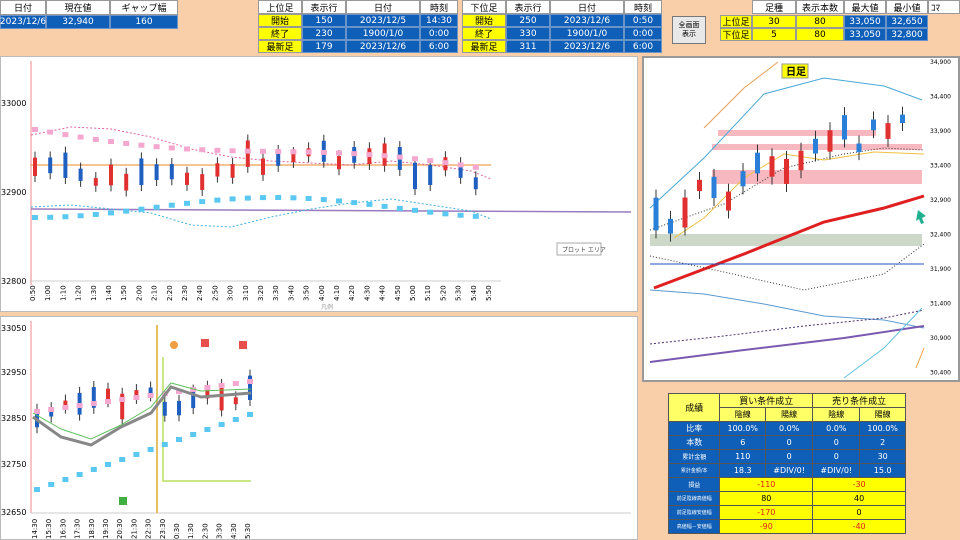 This screenshot has height=540, width=960. I want to click on upper-start-rows: 150, so click(324, 20).